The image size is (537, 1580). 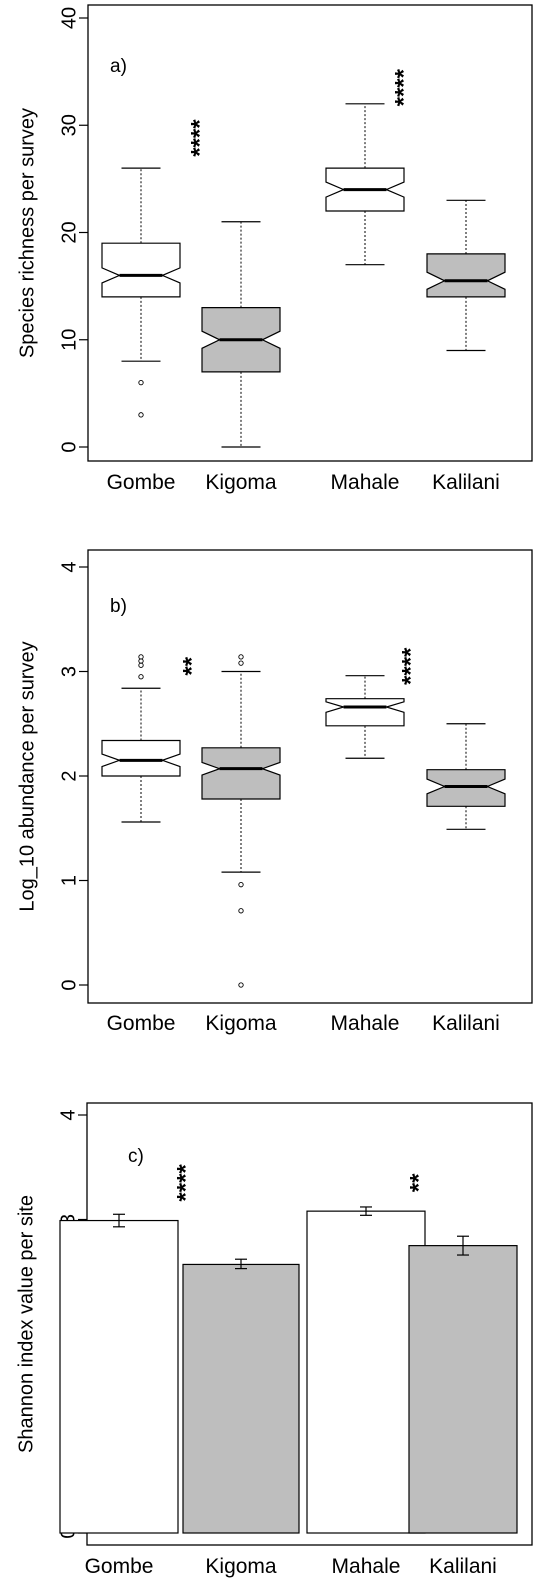 What do you see at coordinates (26, 1324) in the screenshot?
I see `y-axis-label: Shannon index value per site` at bounding box center [26, 1324].